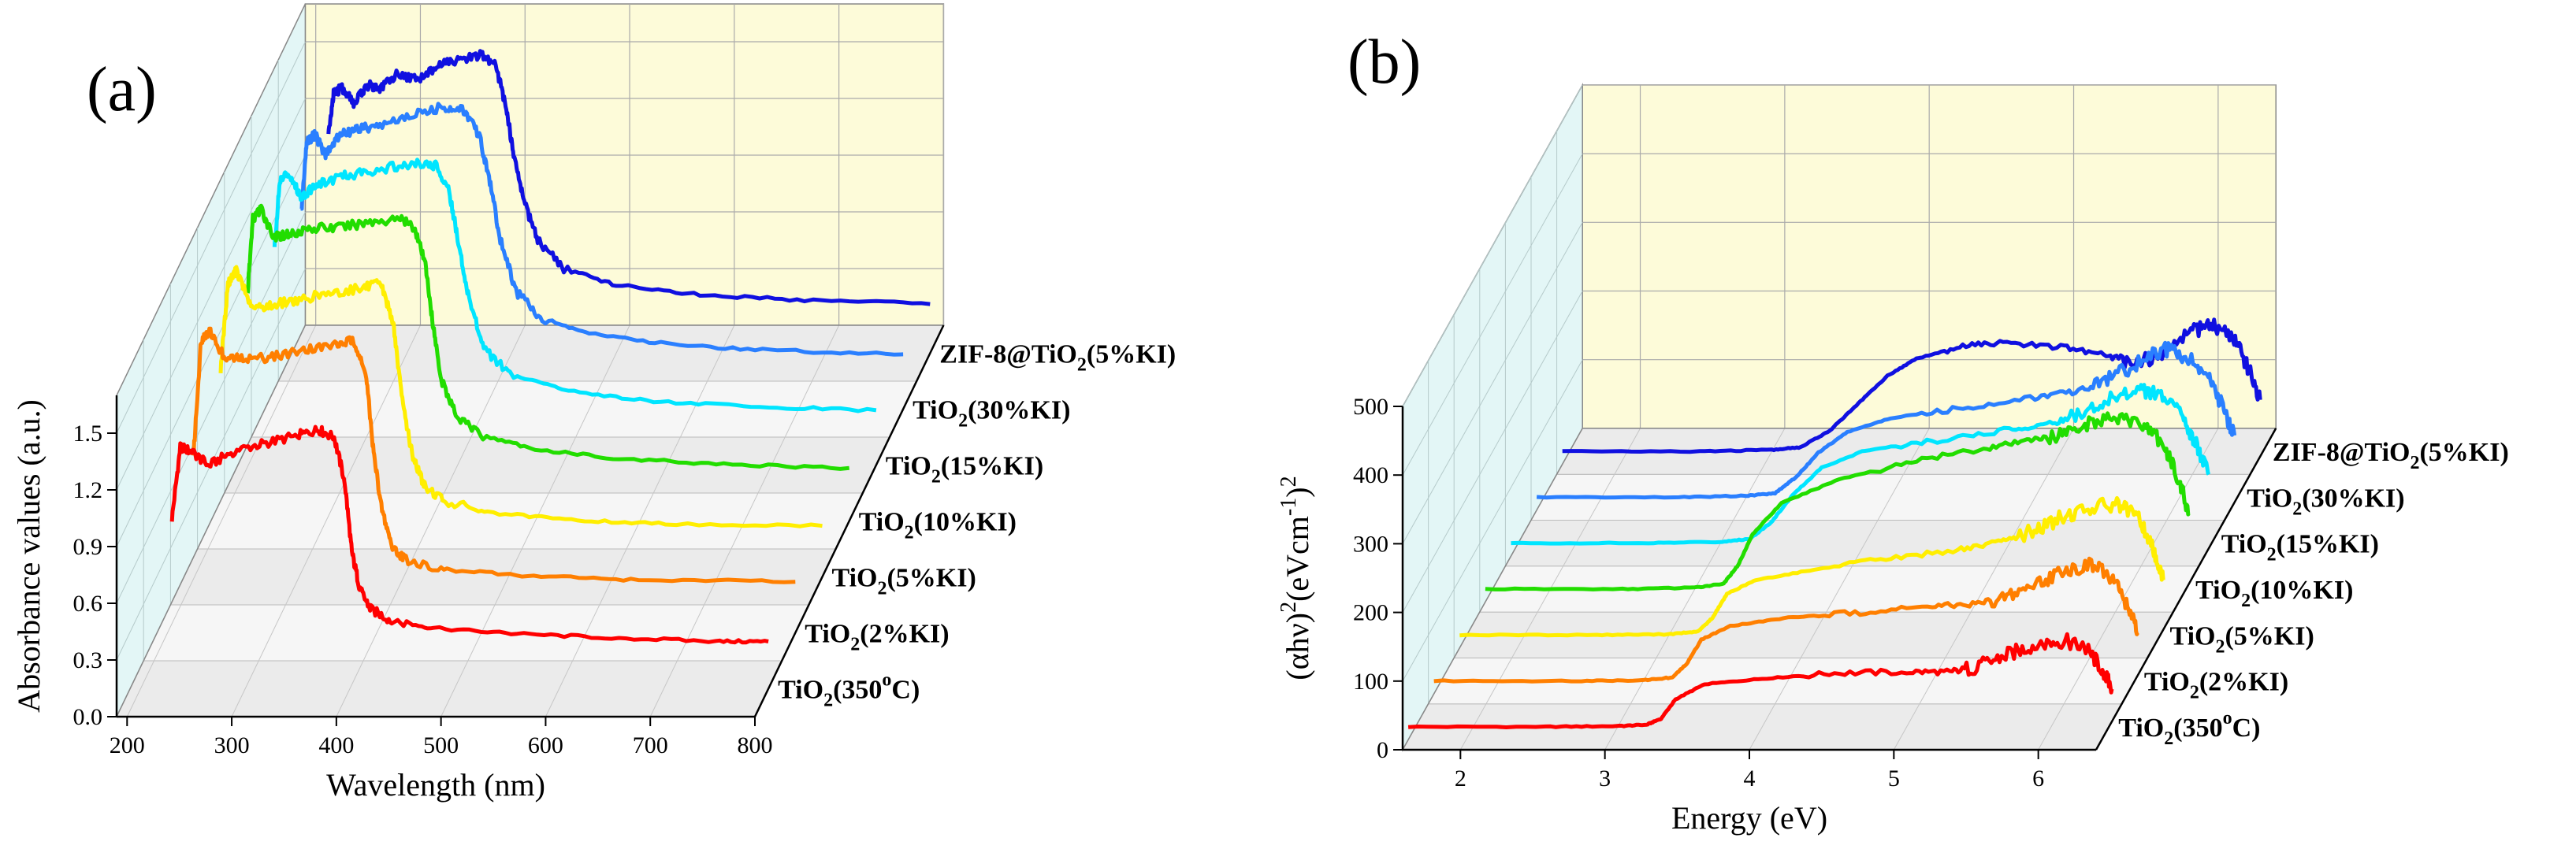  I want to click on x-tick-label: 700, so click(650, 745).